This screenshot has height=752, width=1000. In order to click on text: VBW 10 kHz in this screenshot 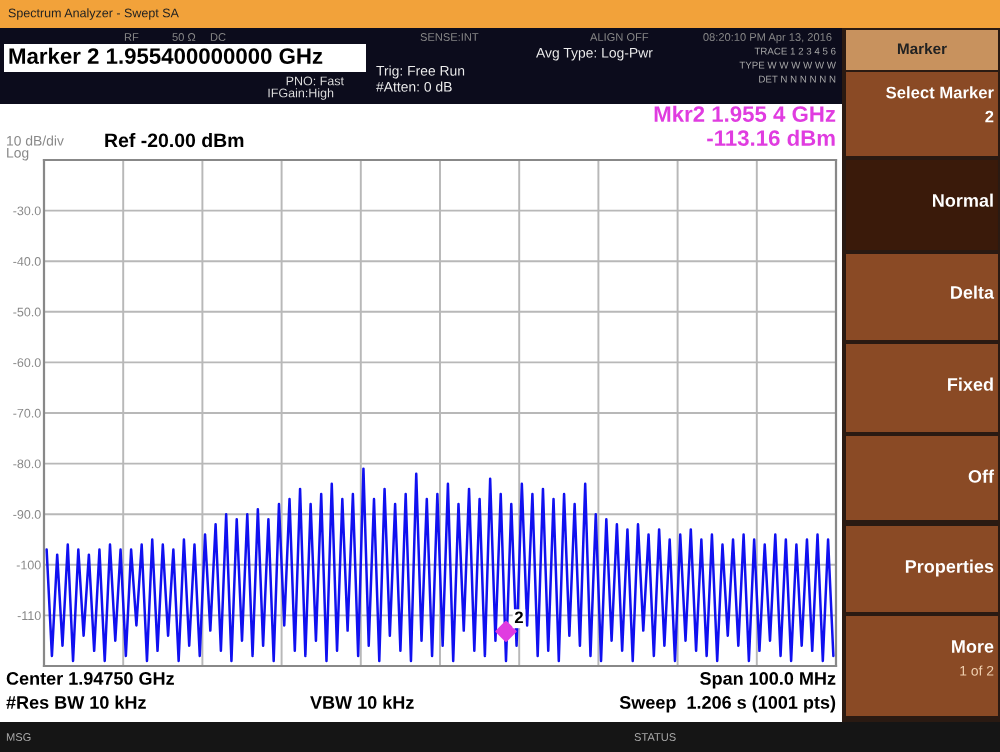, I will do `click(362, 702)`.